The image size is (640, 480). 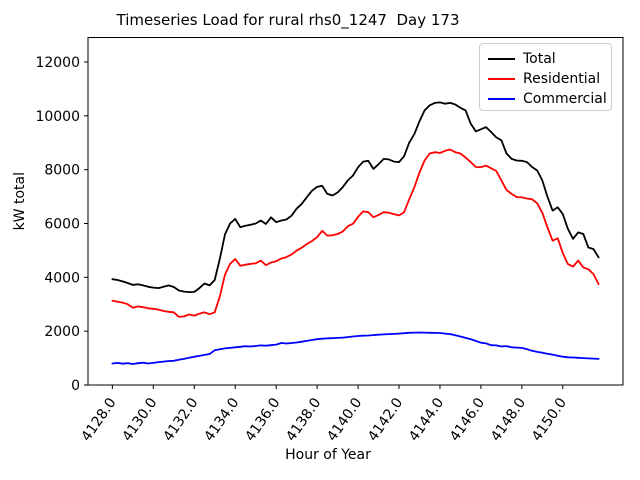 I want to click on y-axis-label: kW total, so click(x=20, y=201).